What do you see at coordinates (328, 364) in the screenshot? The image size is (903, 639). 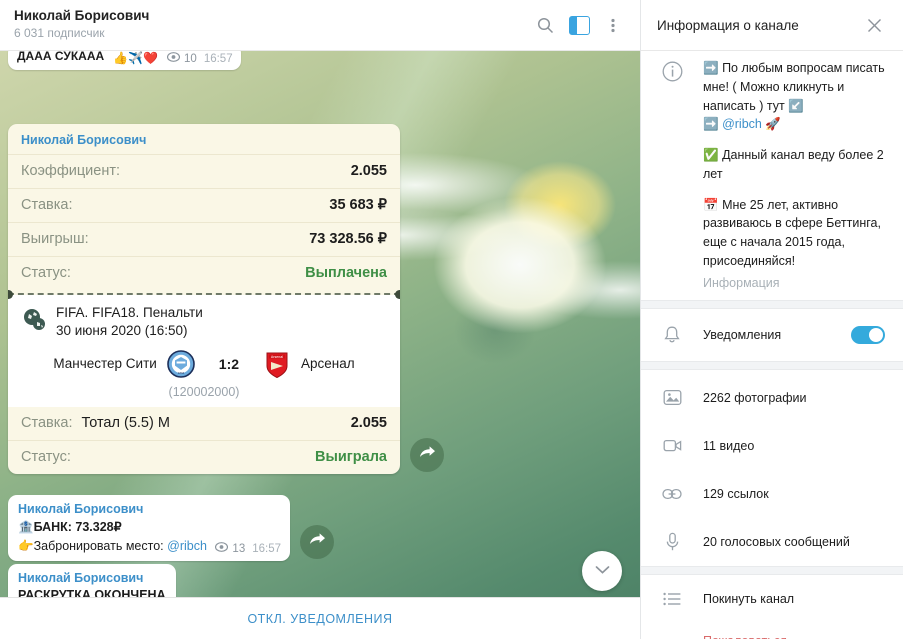 I see `away-team-name: Арсенал` at bounding box center [328, 364].